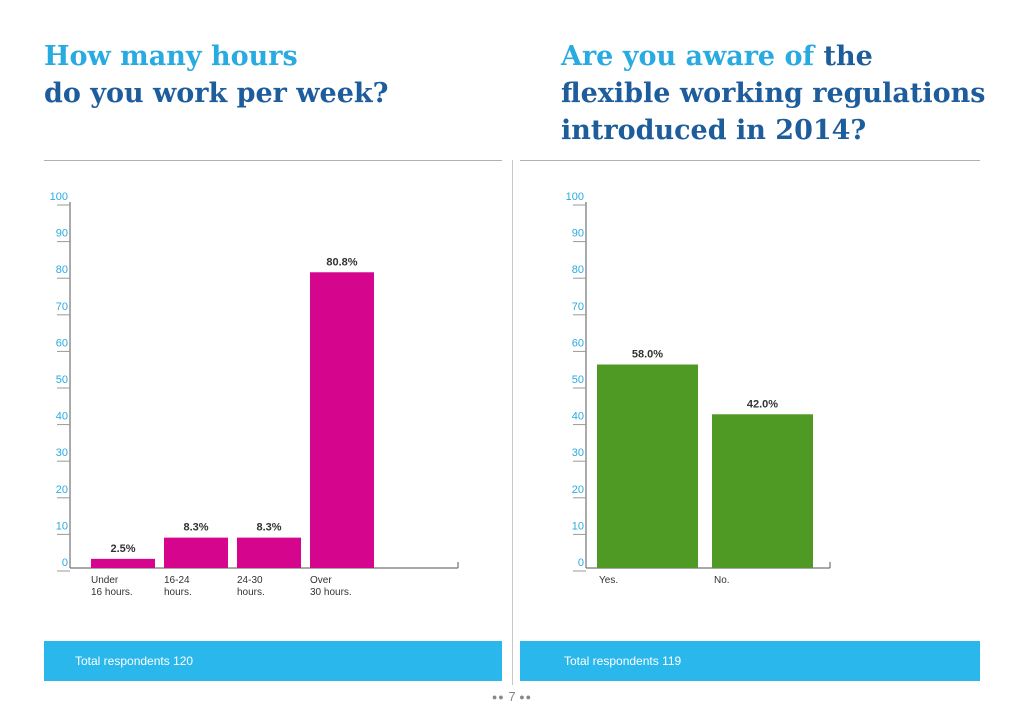 This screenshot has width=1024, height=725. I want to click on right-respondents-footer: Total respondents 119, so click(750, 661).